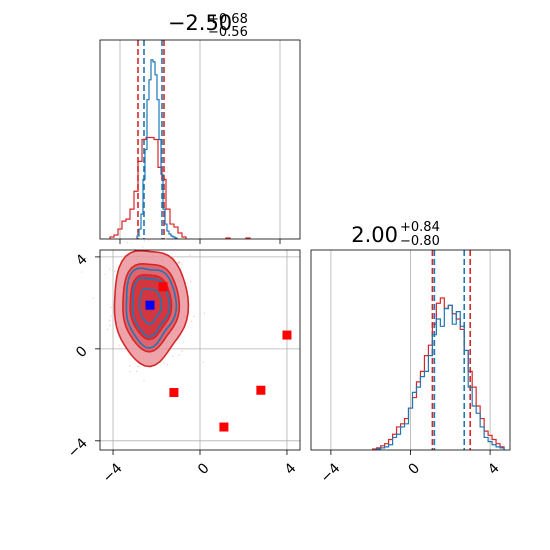 The height and width of the screenshot is (550, 550). What do you see at coordinates (113, 473) in the screenshot?
I see `scatter-x-tick-label: −4` at bounding box center [113, 473].